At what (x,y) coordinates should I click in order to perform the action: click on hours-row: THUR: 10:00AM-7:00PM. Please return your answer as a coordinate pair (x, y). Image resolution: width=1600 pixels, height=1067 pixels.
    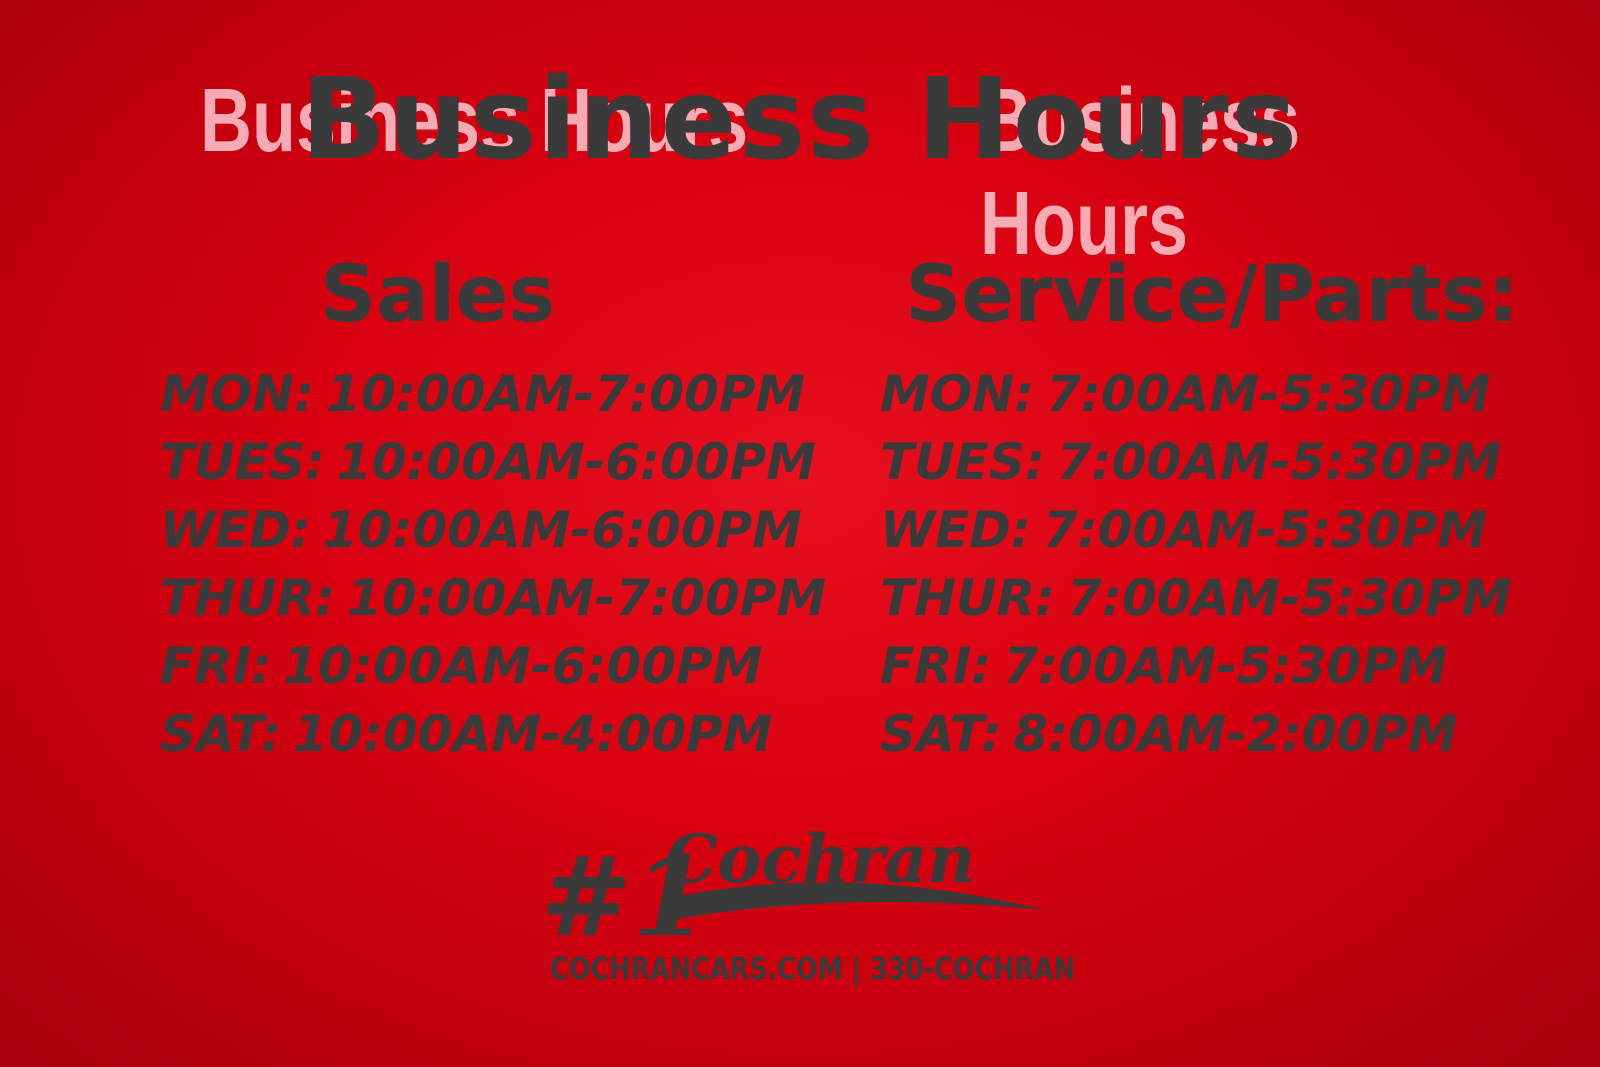
    Looking at the image, I should click on (493, 598).